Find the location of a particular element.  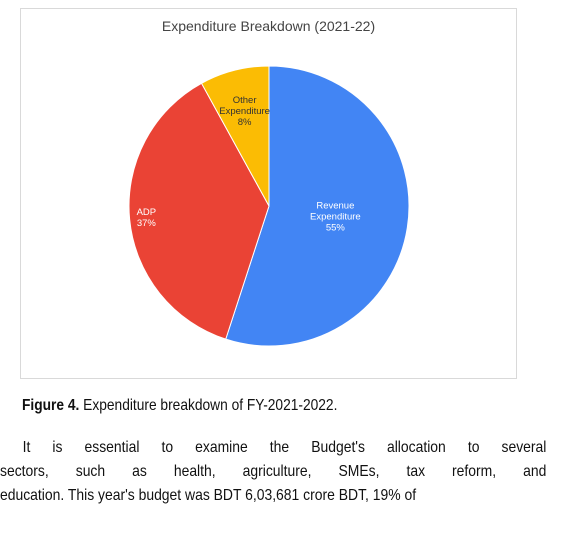

slice-label: ADP 37% is located at coordinates (147, 218).